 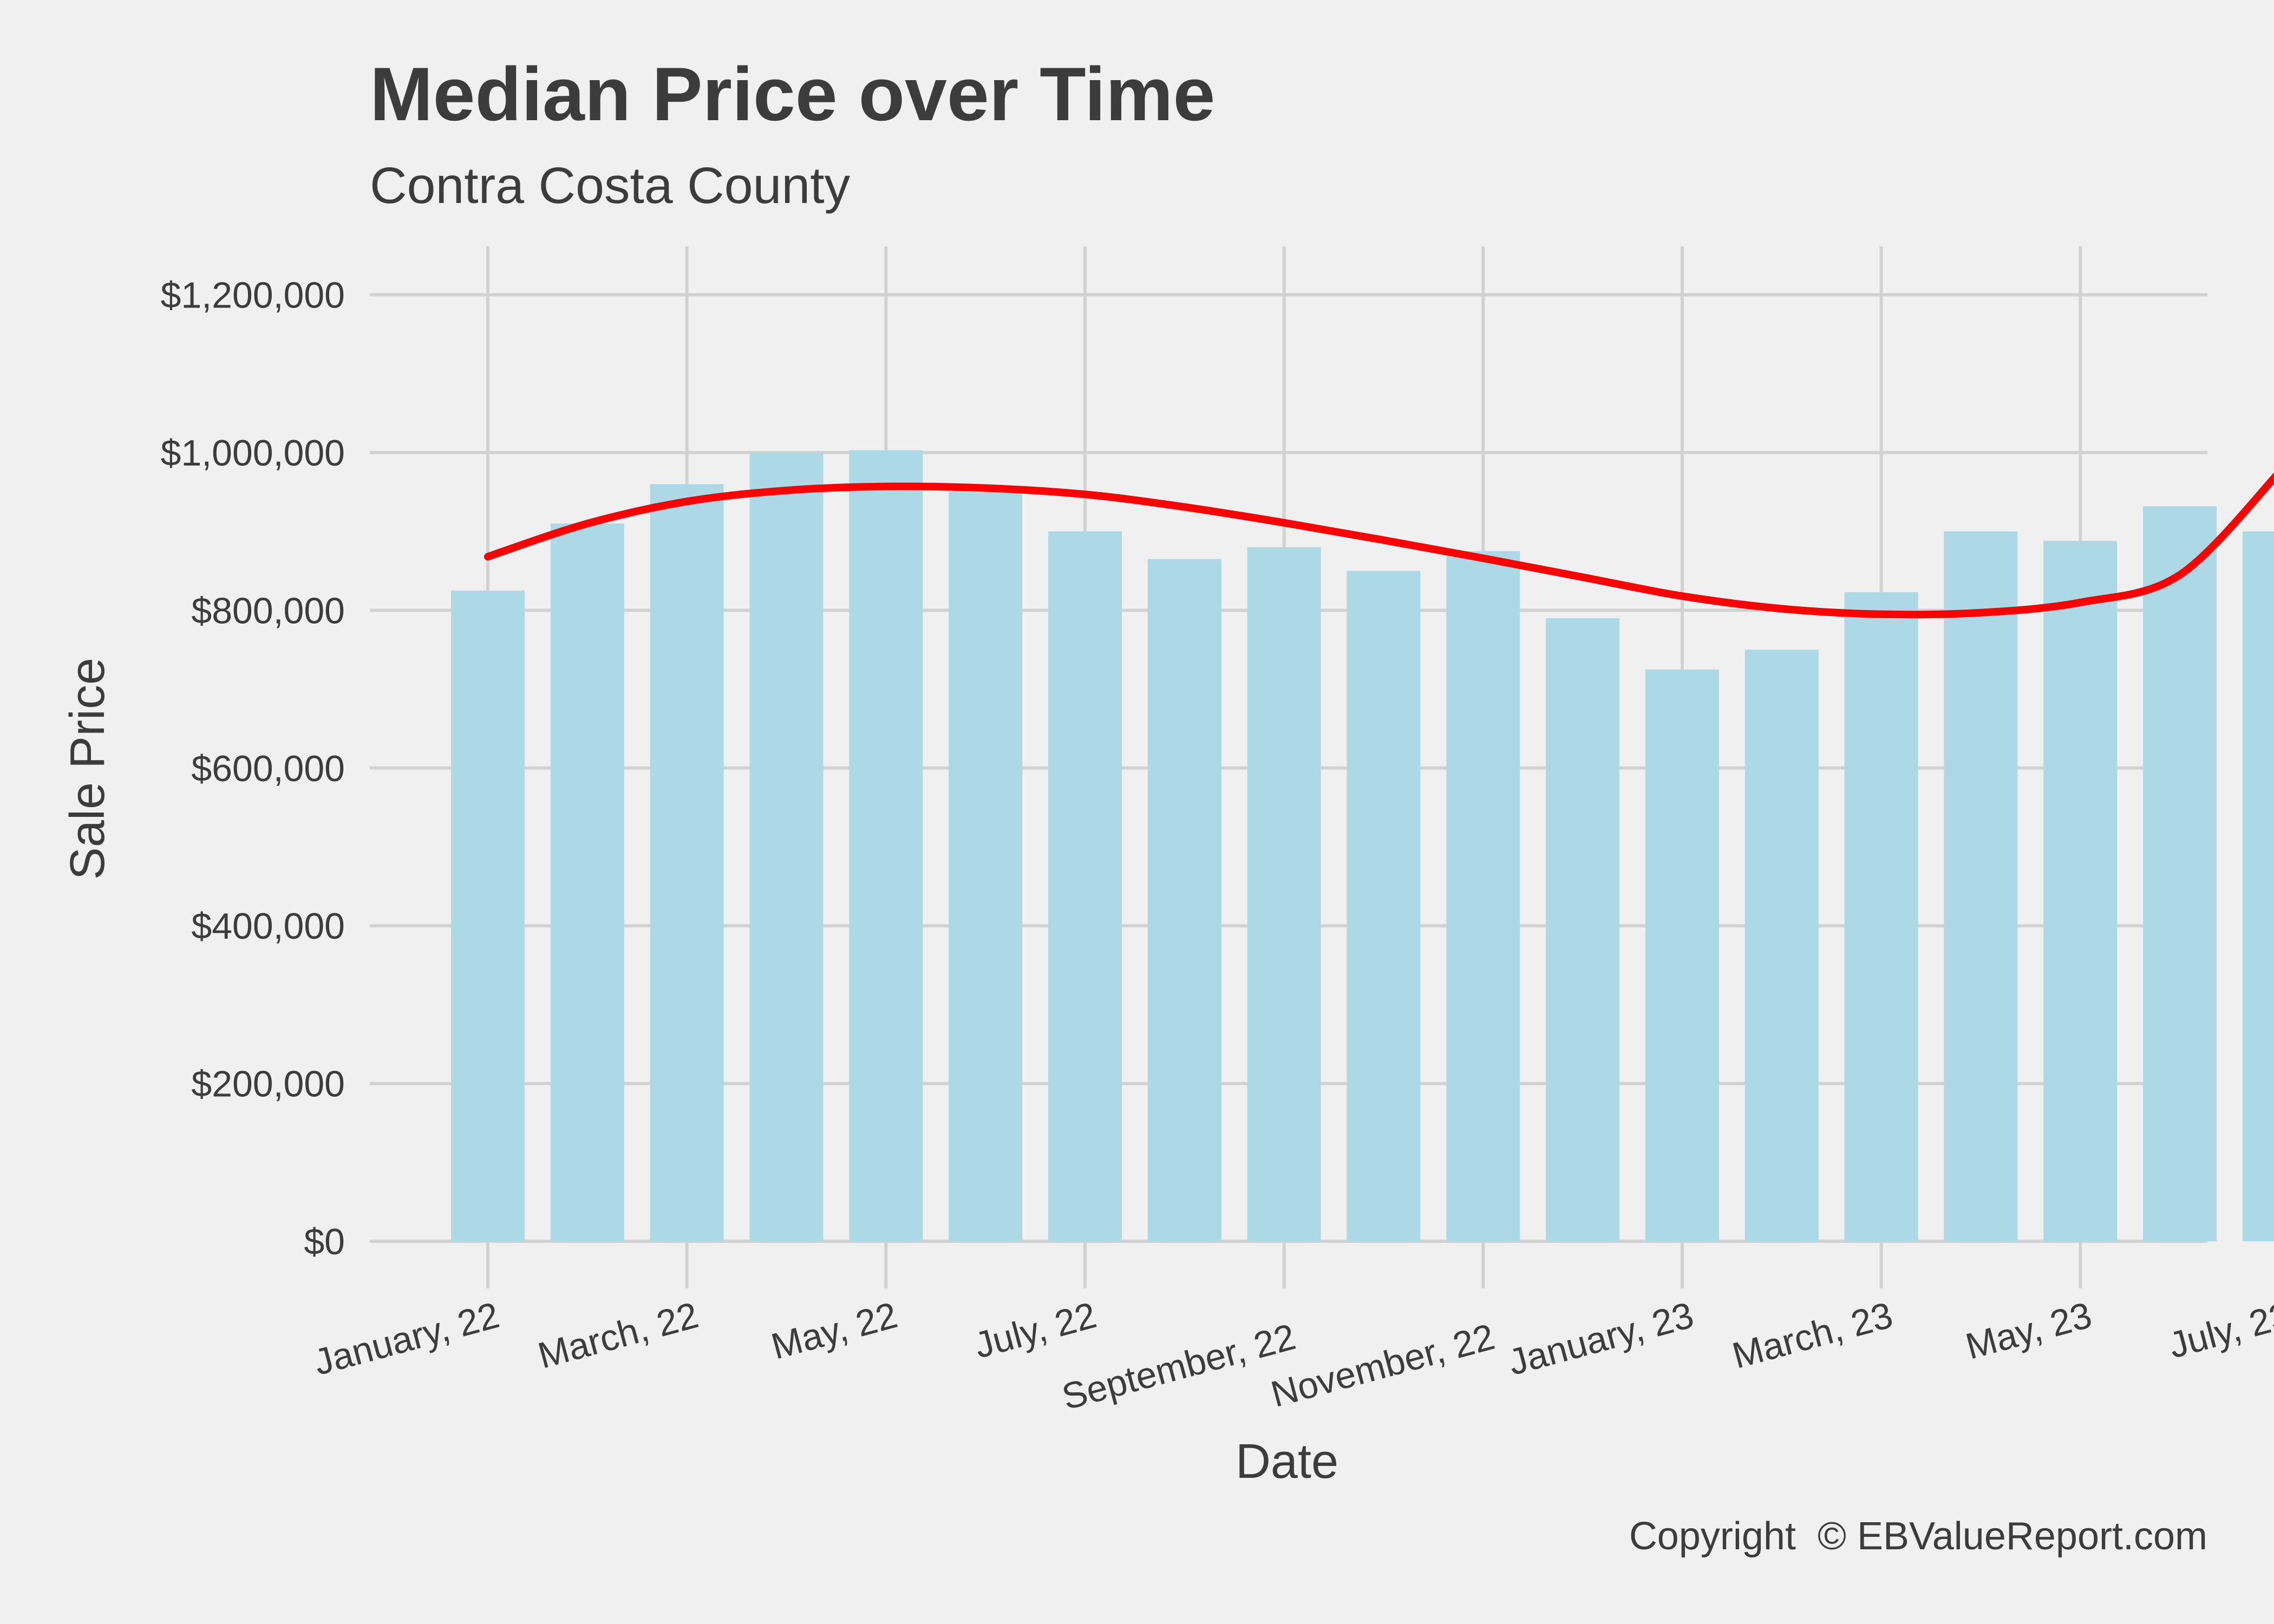 I want to click on x-axis-label: Date, so click(x=1287, y=1462).